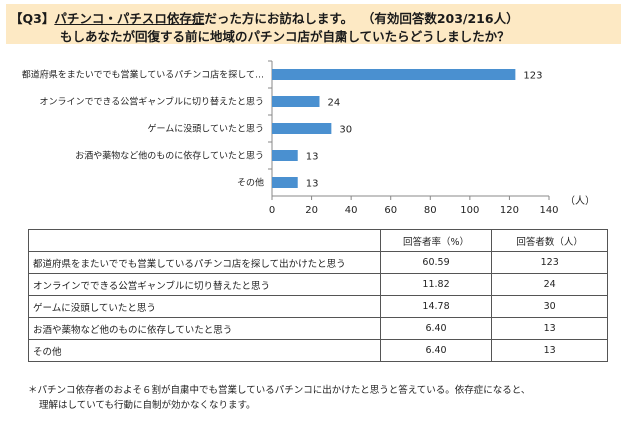 The image size is (630, 430). I want to click on respondent-count: （有効回答数203/216人）, so click(440, 18).